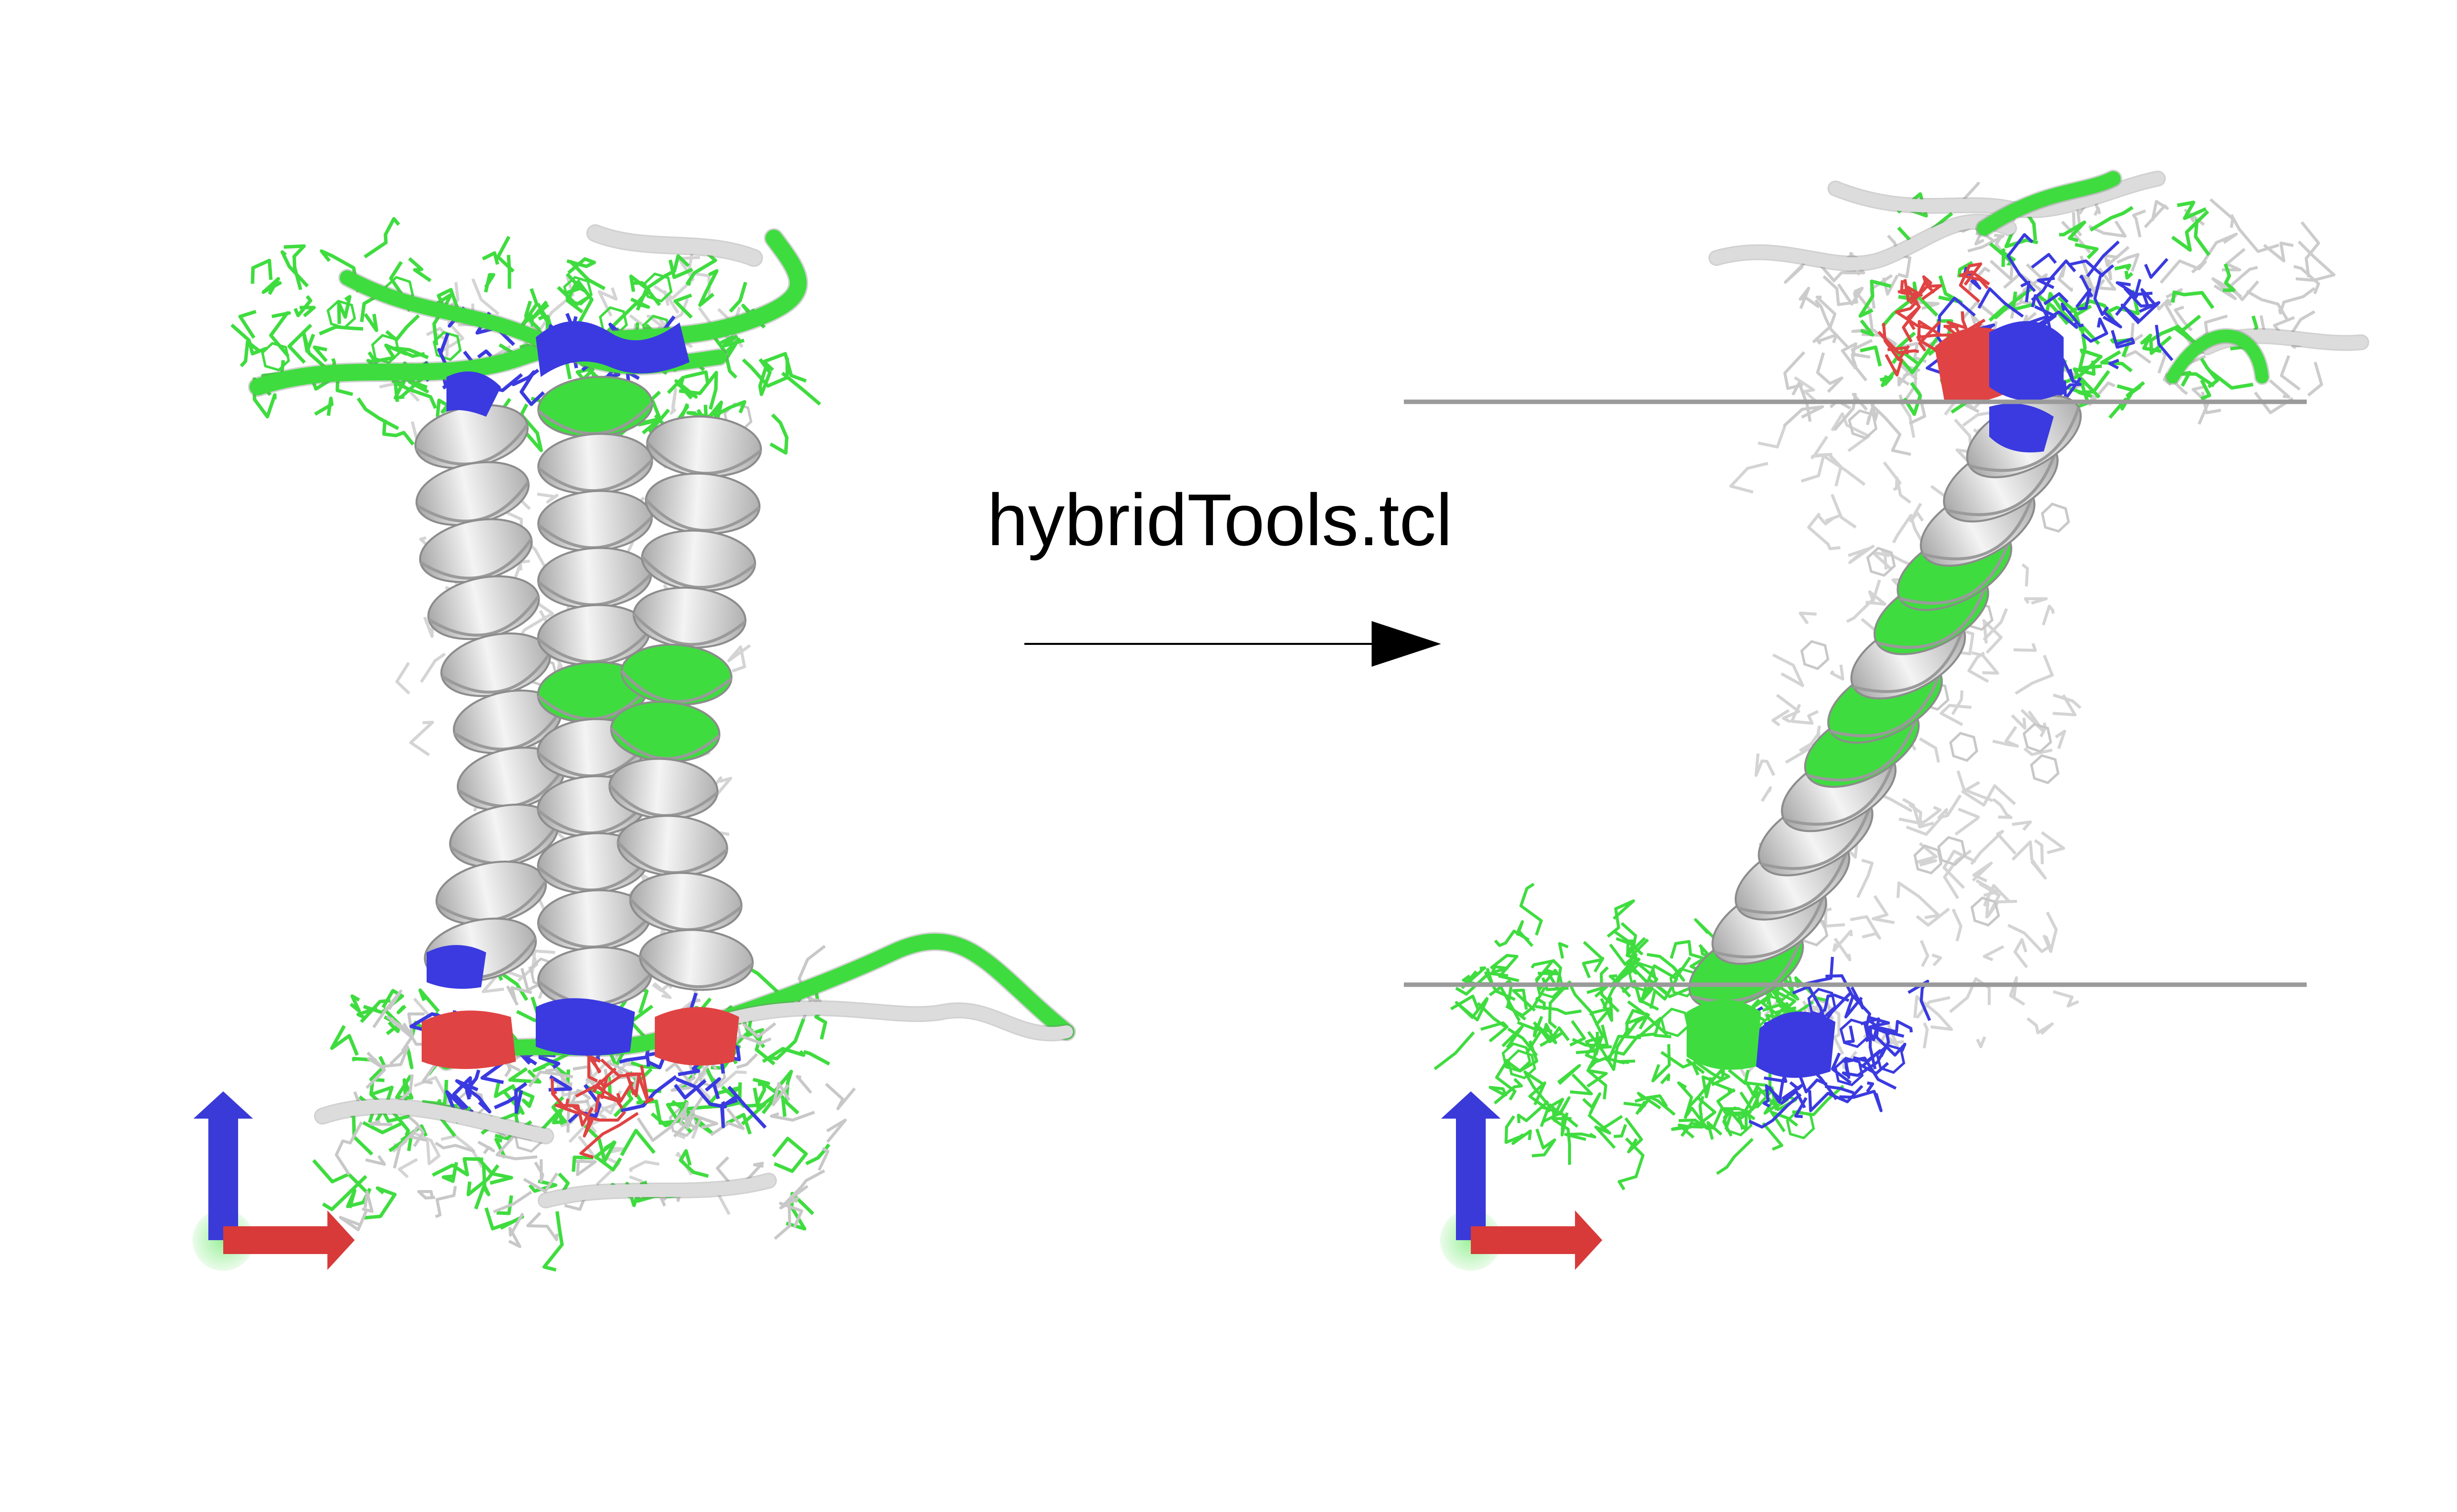 The image size is (2457, 1512). What do you see at coordinates (1219, 520) in the screenshot?
I see `transform-label: hybridTools.tcl` at bounding box center [1219, 520].